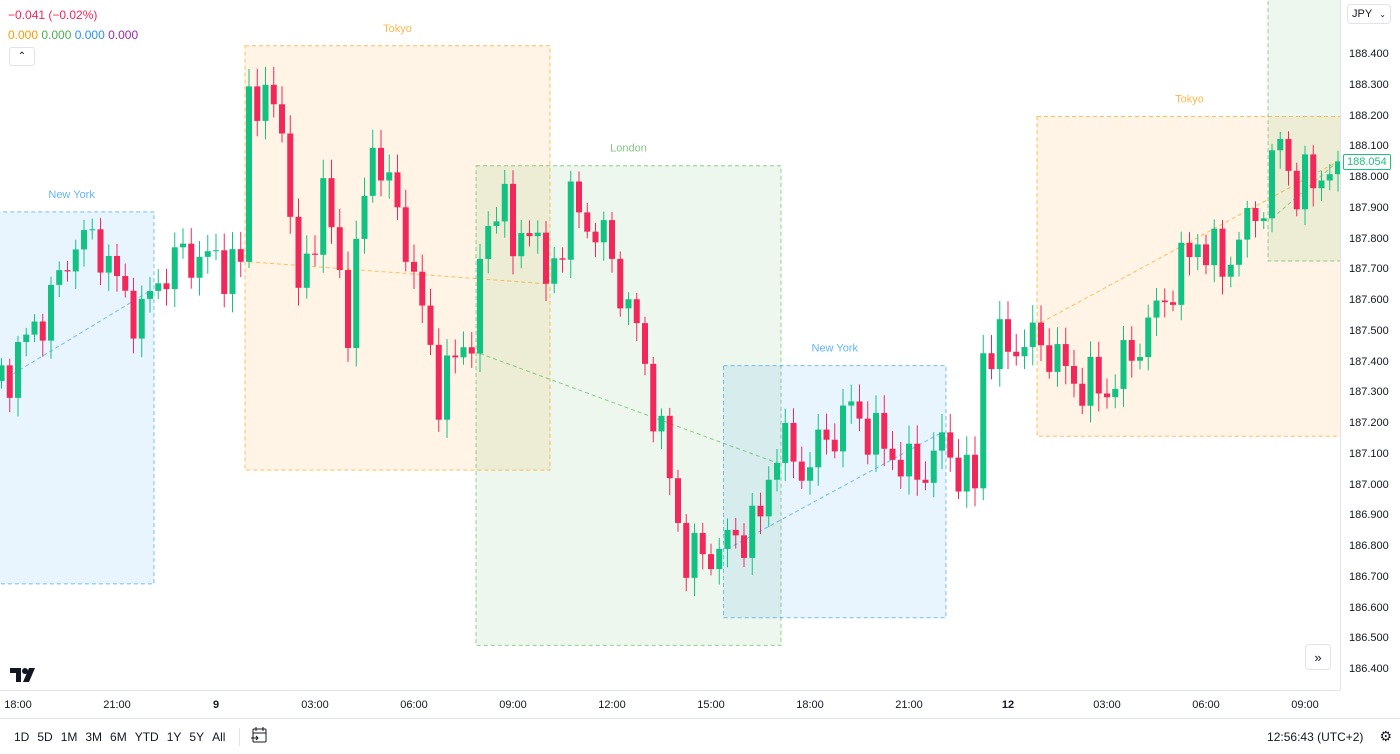 Image resolution: width=1400 pixels, height=754 pixels. What do you see at coordinates (711, 705) in the screenshot?
I see `time-label: 15:00` at bounding box center [711, 705].